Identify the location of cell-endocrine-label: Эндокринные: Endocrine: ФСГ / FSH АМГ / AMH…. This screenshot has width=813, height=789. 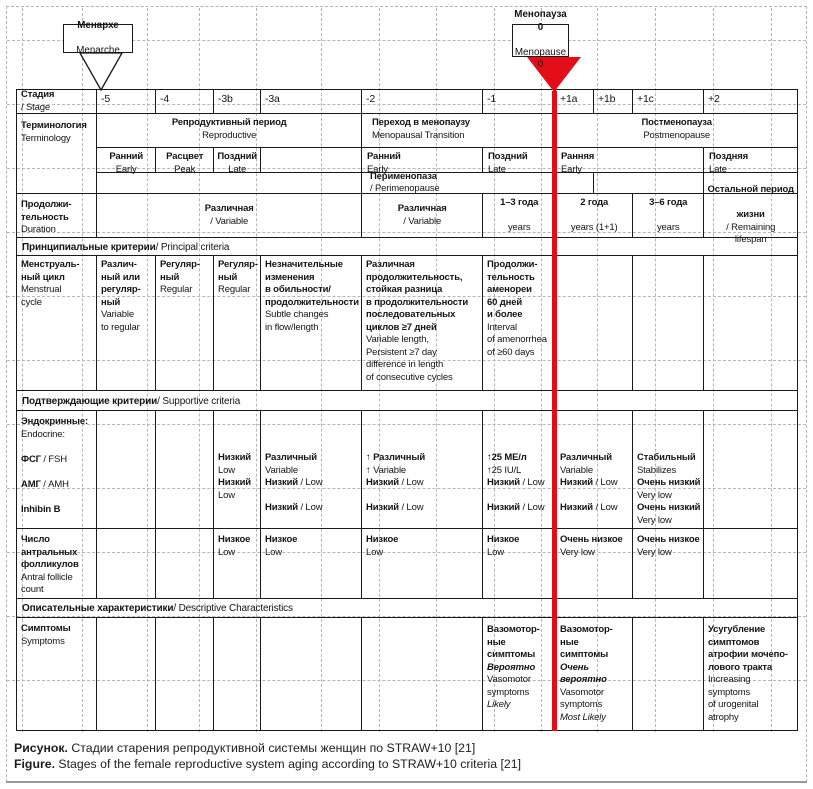
(57, 470).